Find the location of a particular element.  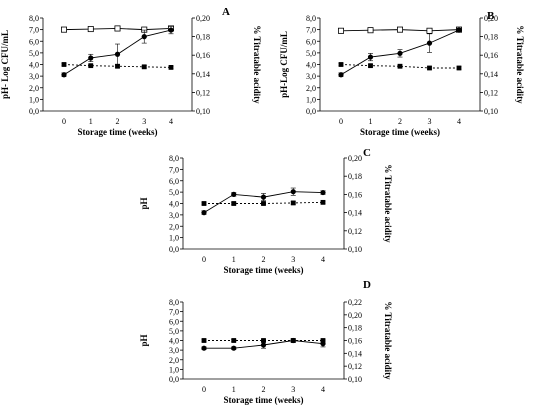

x-axis-title: Storage time (weeks) is located at coordinates (264, 270).